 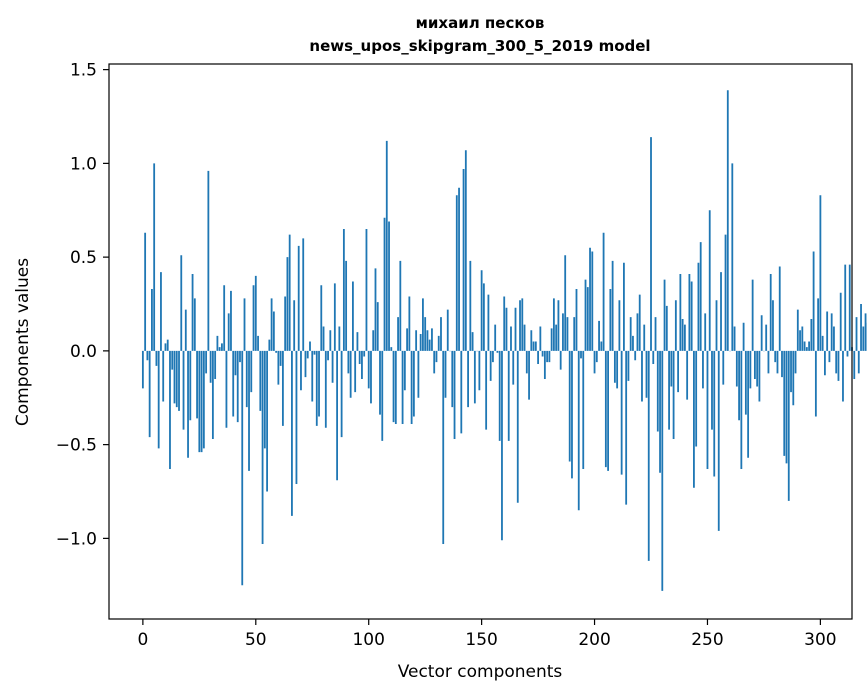 I want to click on x-tick-label: 50, so click(x=256, y=640).